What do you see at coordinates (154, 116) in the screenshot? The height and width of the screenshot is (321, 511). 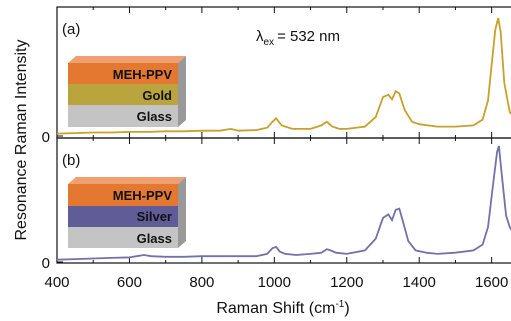 I see `inset-a-label-glass: Glass` at bounding box center [154, 116].